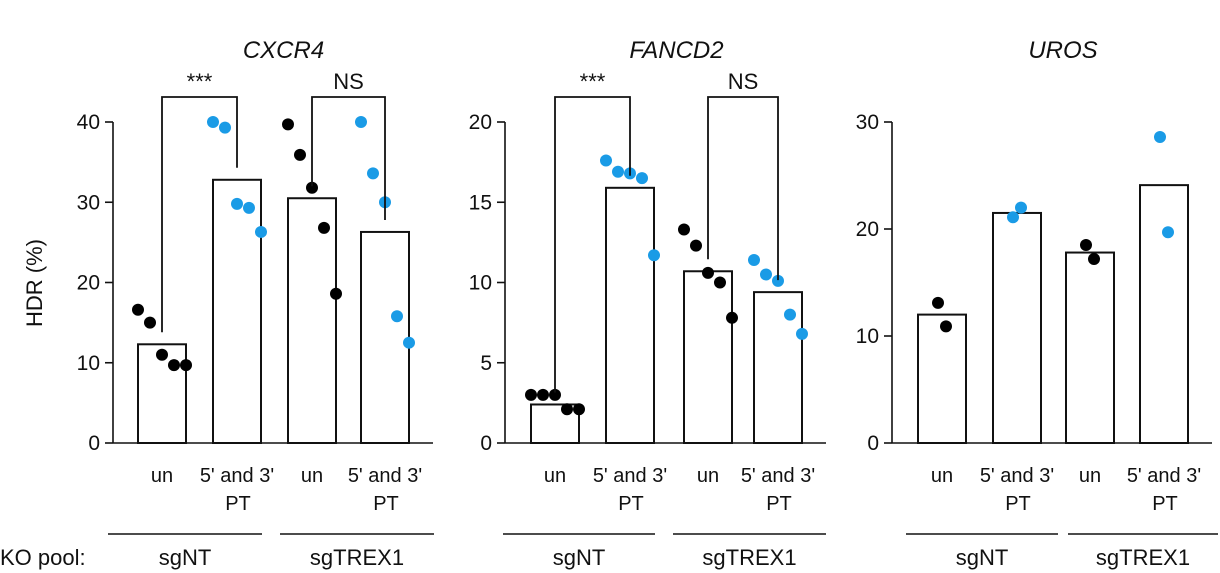 Image resolution: width=1220 pixels, height=573 pixels. I want to click on y-tick-label: 40, so click(88, 122).